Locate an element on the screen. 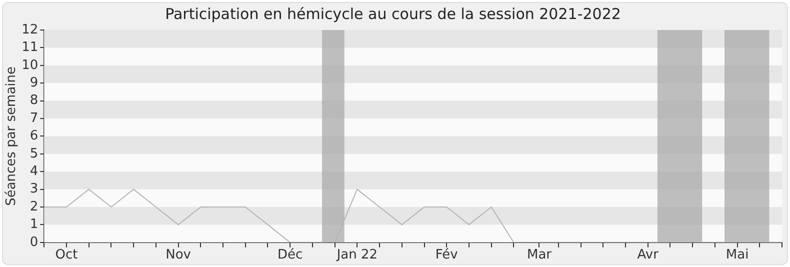  y-tick-label: 2 is located at coordinates (34, 206).